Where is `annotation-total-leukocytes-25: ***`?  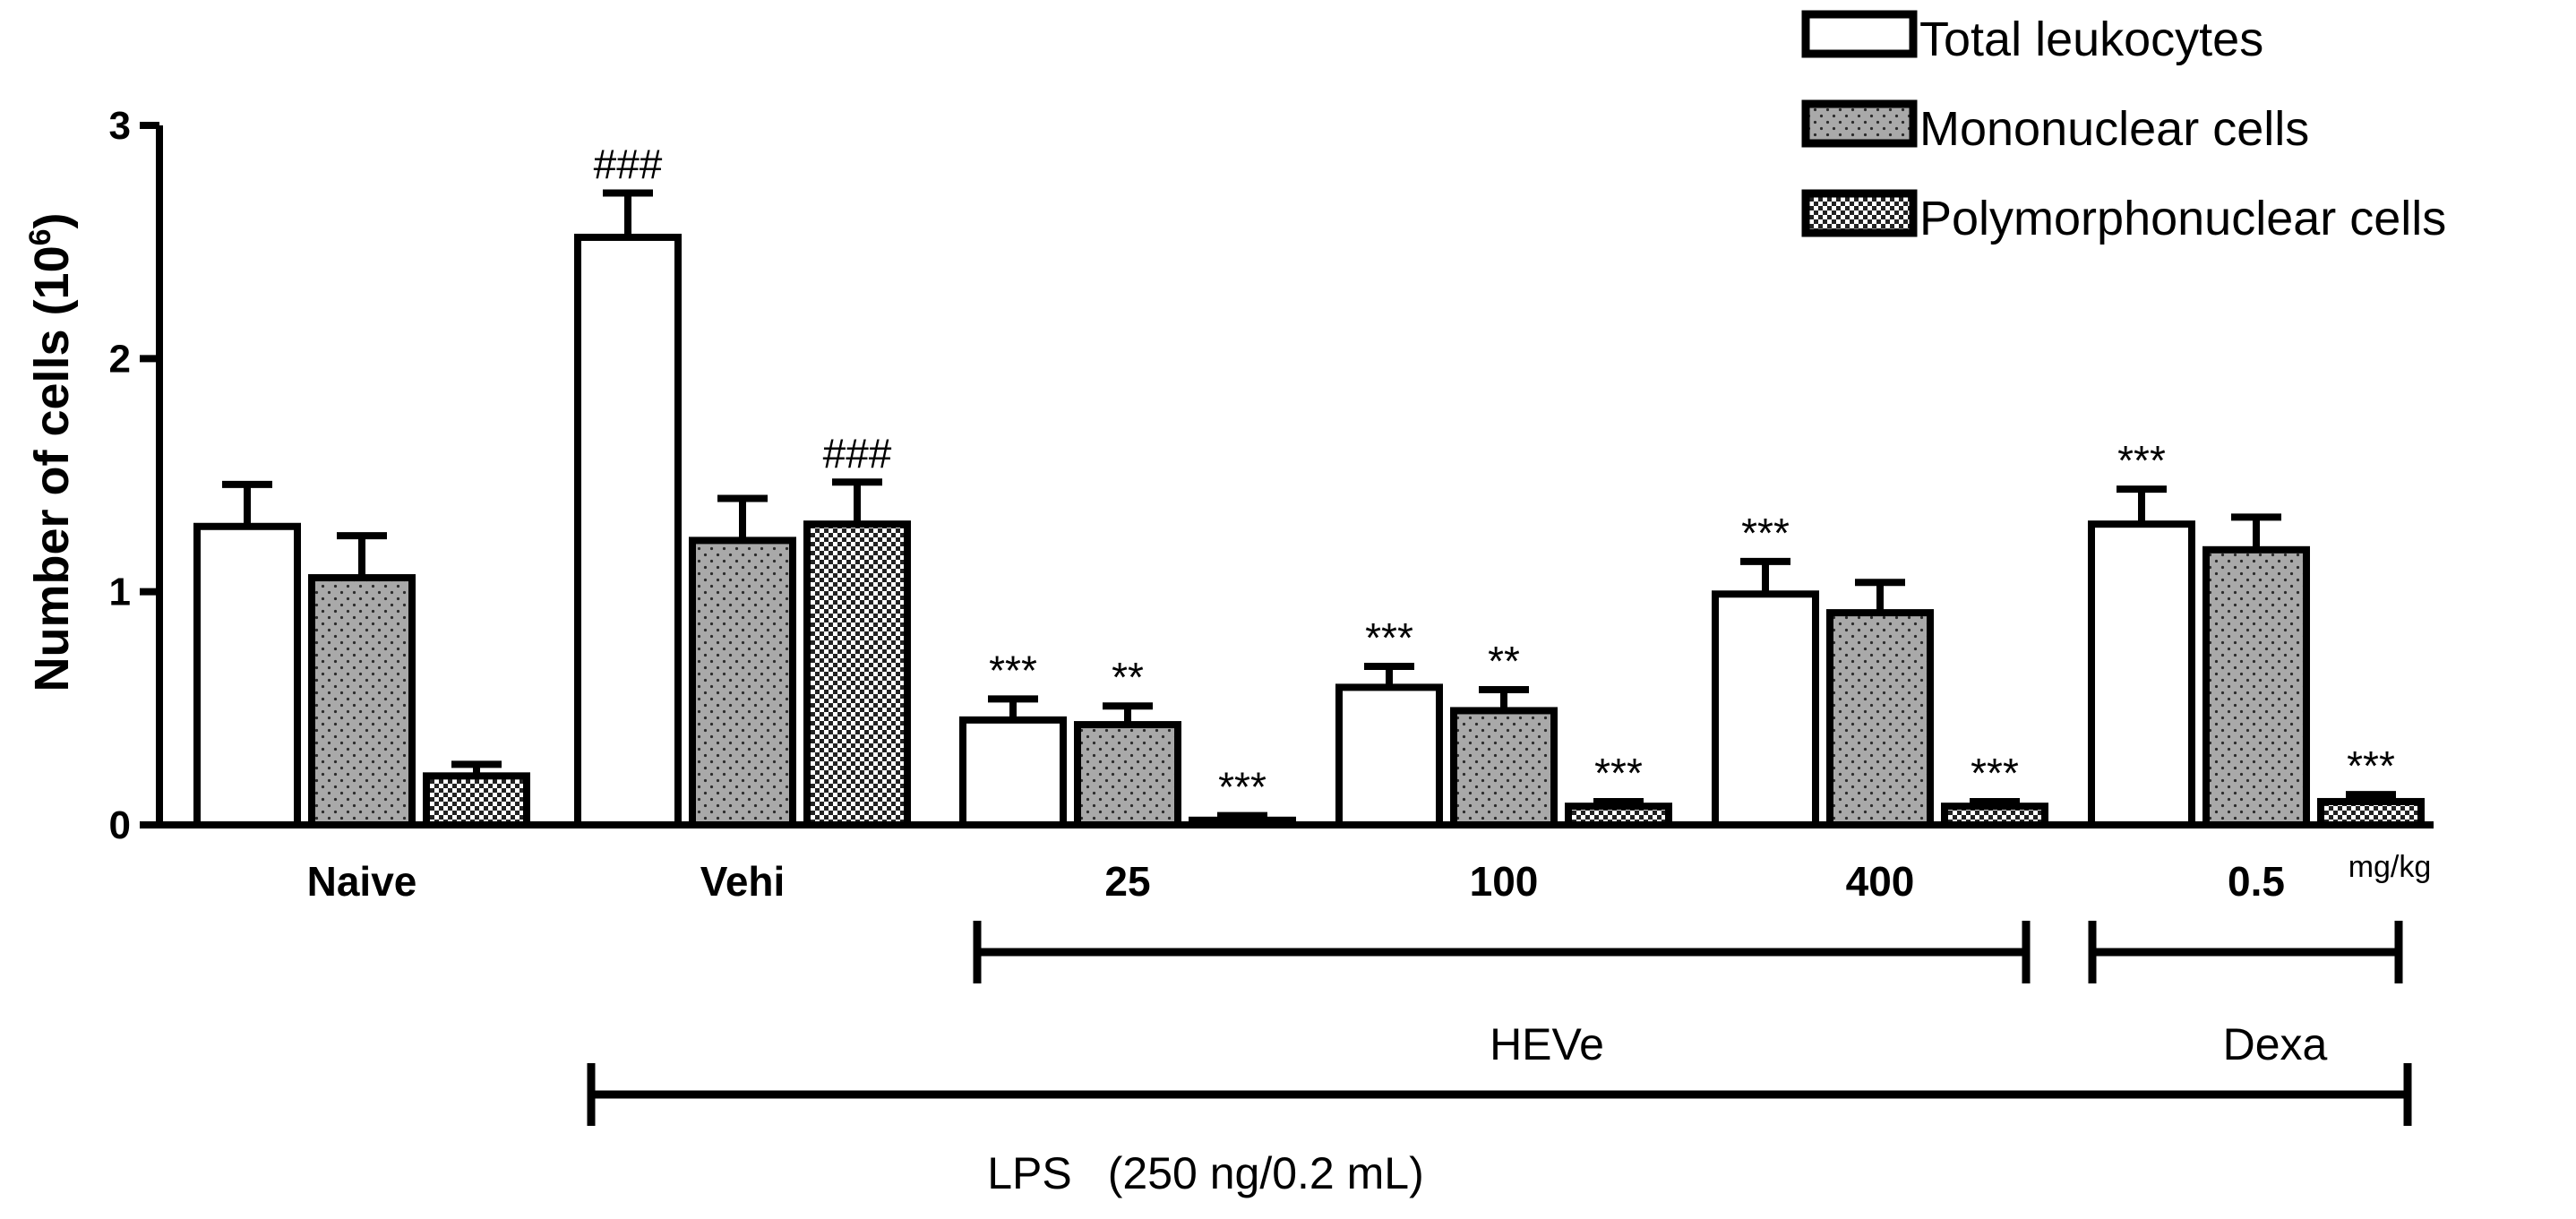
annotation-total-leukocytes-25: *** is located at coordinates (1013, 670).